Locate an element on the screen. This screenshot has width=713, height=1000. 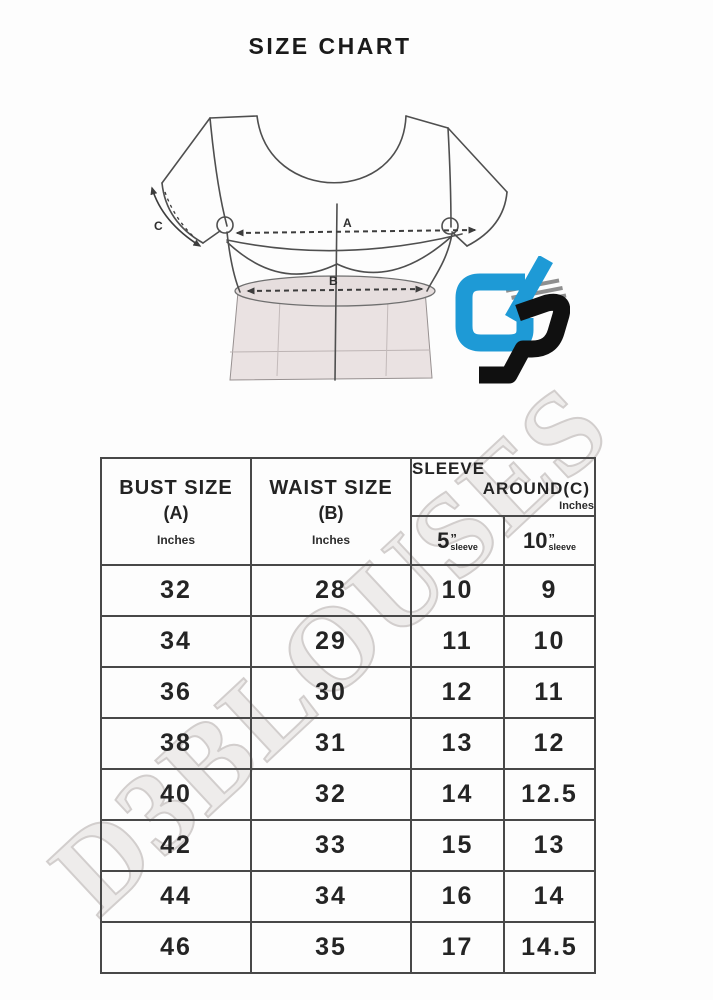
table-cell: 29 is located at coordinates (331, 641).